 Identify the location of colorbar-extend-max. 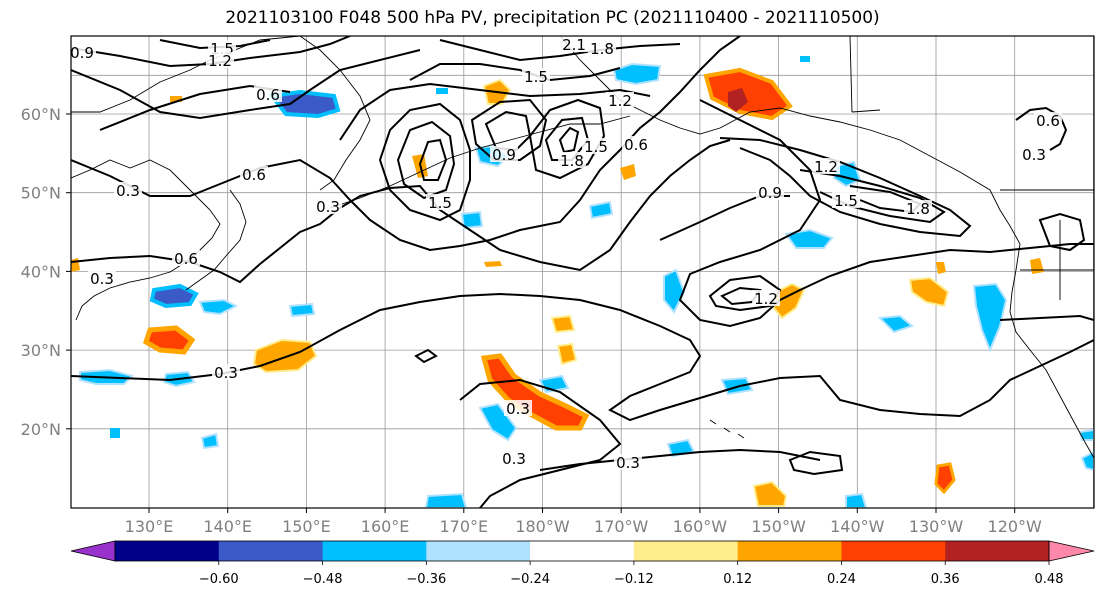
(1071, 551).